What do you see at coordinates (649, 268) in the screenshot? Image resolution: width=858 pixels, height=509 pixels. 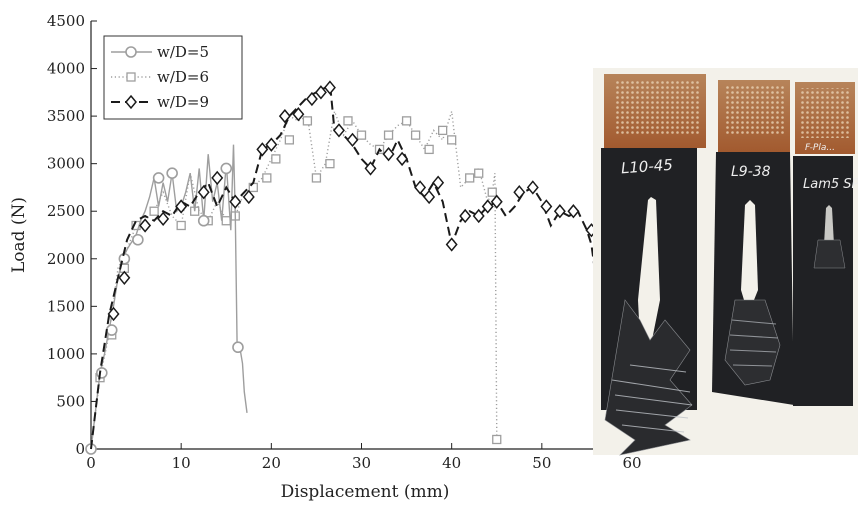 I see `specimen-1-slot` at bounding box center [649, 268].